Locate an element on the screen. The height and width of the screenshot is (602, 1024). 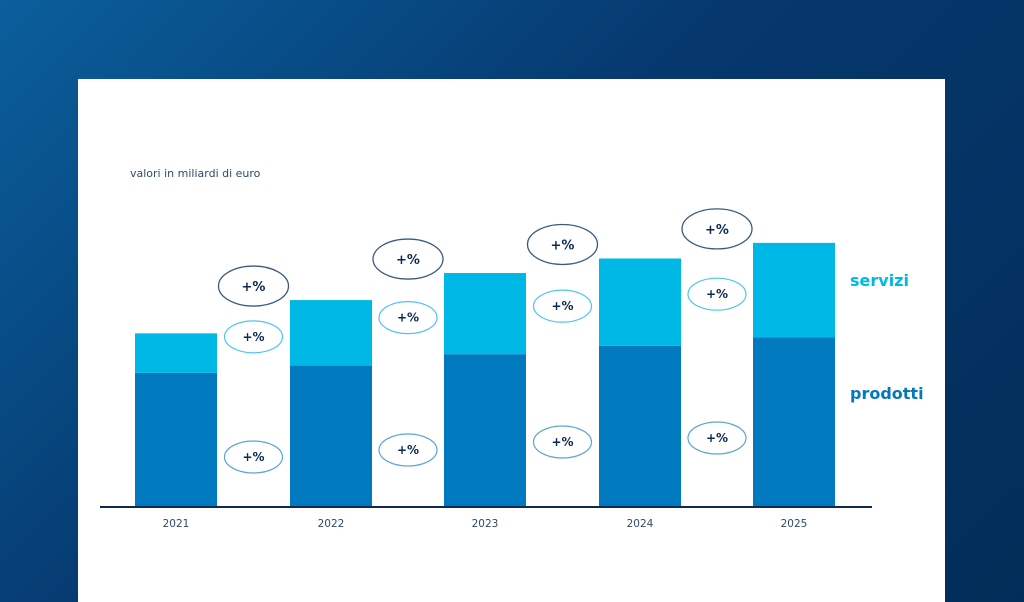
bar-prodotti-2025 is located at coordinates (794, 421).